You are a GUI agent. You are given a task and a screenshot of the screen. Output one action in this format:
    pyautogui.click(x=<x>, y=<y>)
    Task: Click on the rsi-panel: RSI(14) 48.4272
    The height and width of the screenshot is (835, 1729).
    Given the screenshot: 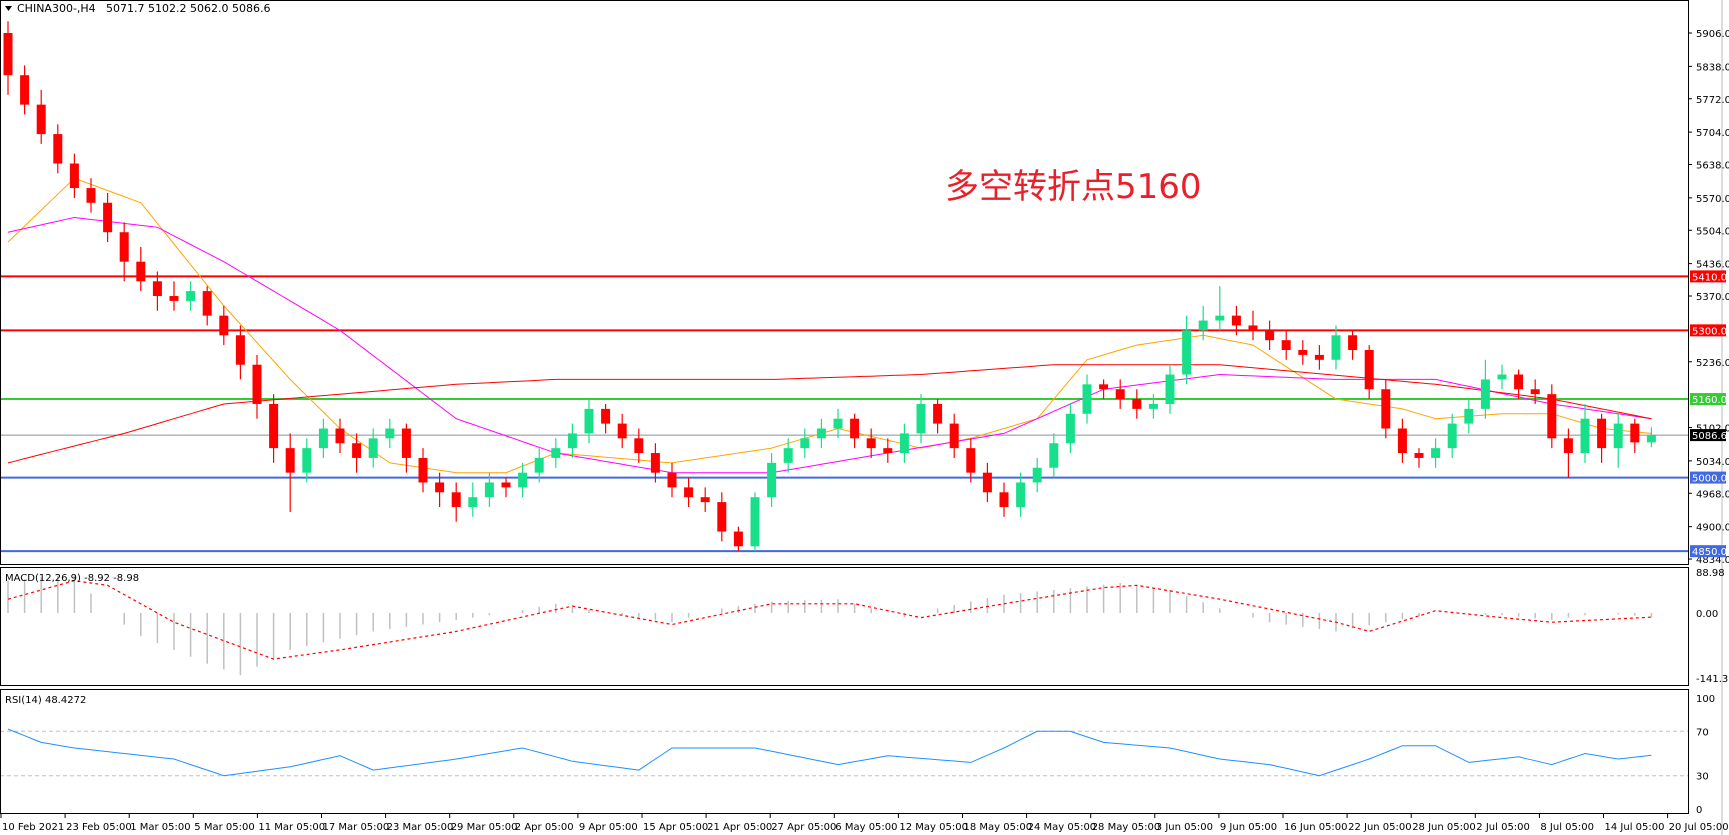 What is the action you would take?
    pyautogui.click(x=844, y=736)
    